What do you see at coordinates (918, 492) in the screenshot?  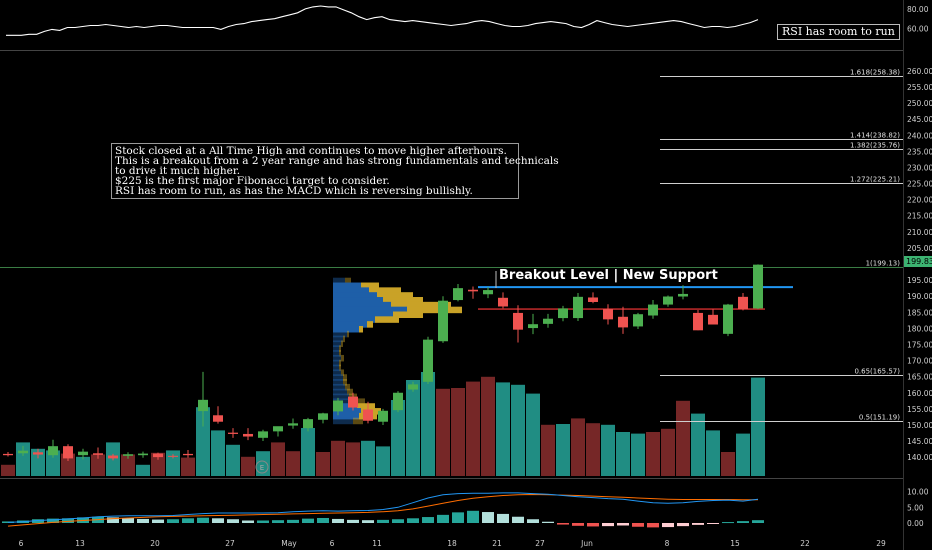 I see `macd-tick-label: 10.00` at bounding box center [918, 492].